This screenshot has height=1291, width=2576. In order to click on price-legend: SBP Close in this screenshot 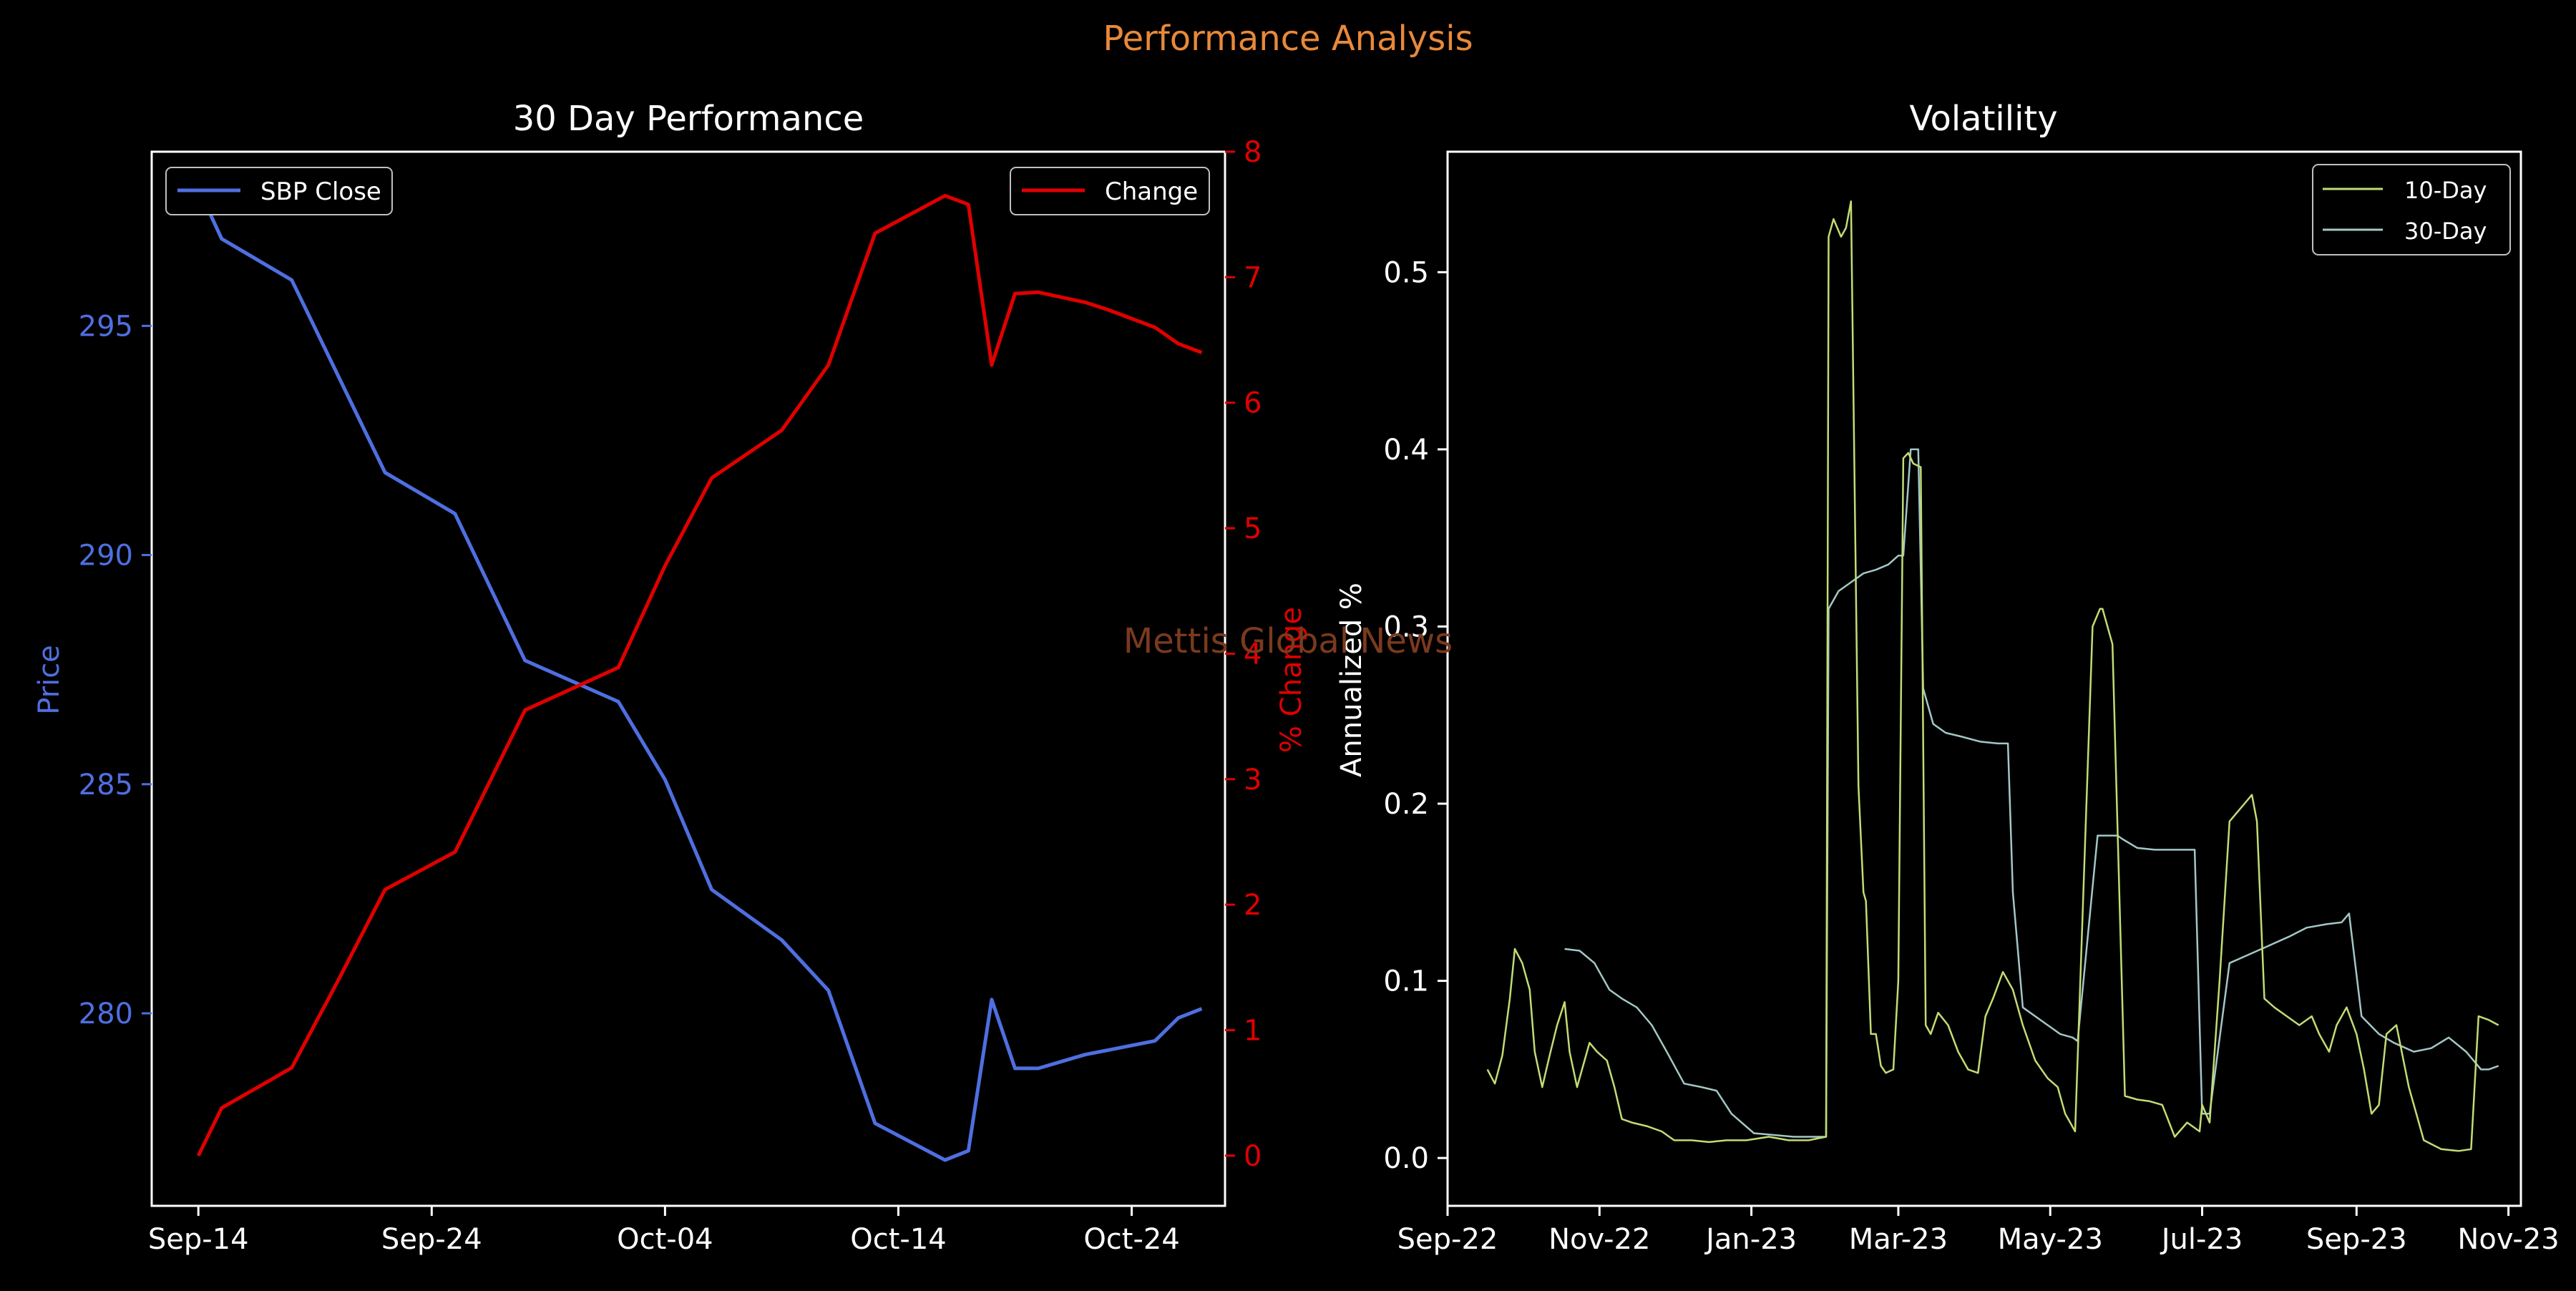, I will do `click(279, 191)`.